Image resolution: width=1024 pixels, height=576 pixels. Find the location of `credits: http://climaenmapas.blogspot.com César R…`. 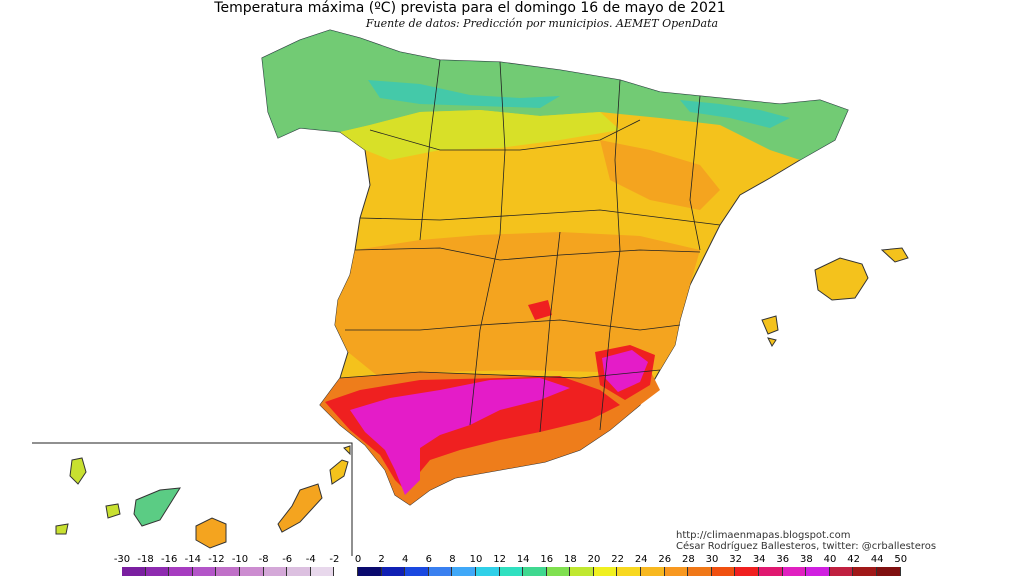

credits: http://climaenmapas.blogspot.com César R… is located at coordinates (806, 541).